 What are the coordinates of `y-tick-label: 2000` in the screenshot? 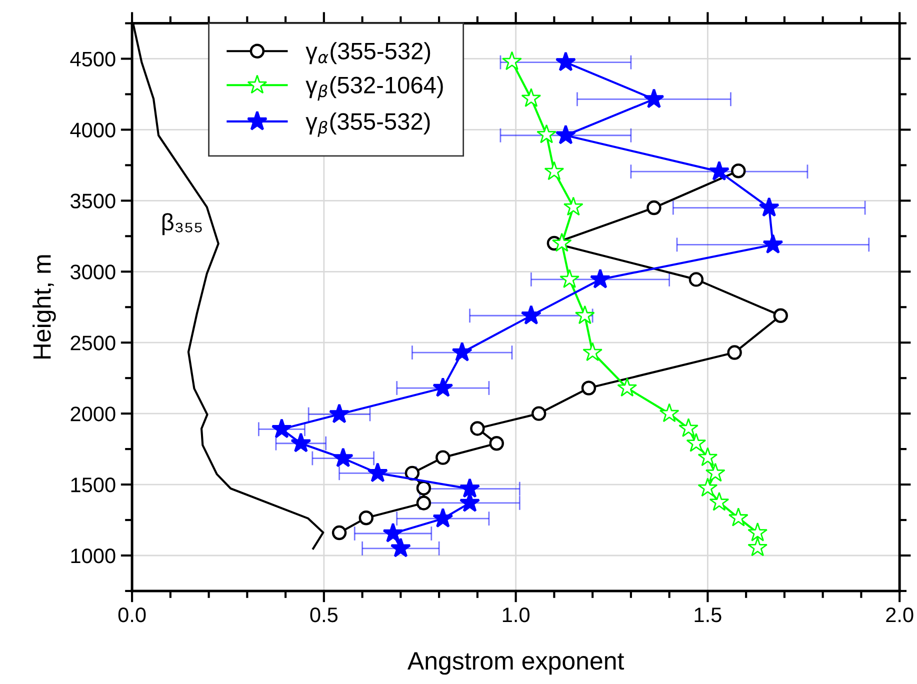 It's located at (93, 414).